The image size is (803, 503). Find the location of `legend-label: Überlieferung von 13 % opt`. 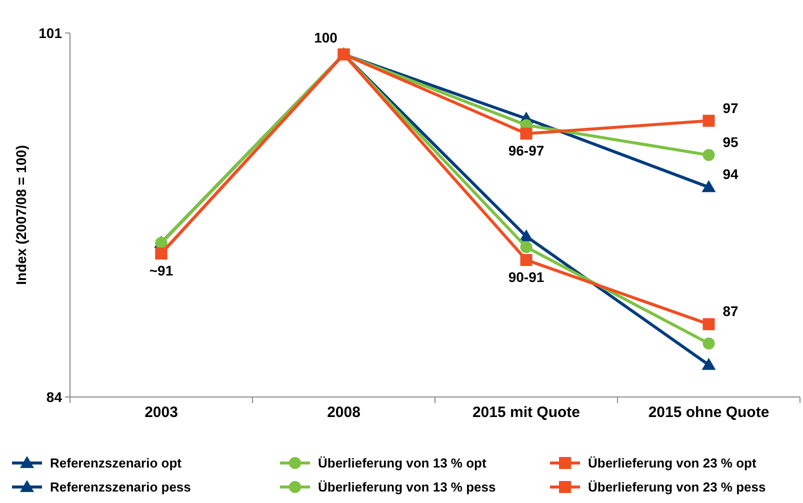

legend-label: Überlieferung von 13 % opt is located at coordinates (402, 463).